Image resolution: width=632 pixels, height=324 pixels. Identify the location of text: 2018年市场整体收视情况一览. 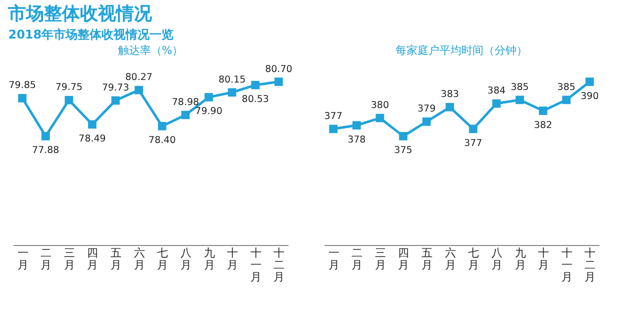
(91, 35).